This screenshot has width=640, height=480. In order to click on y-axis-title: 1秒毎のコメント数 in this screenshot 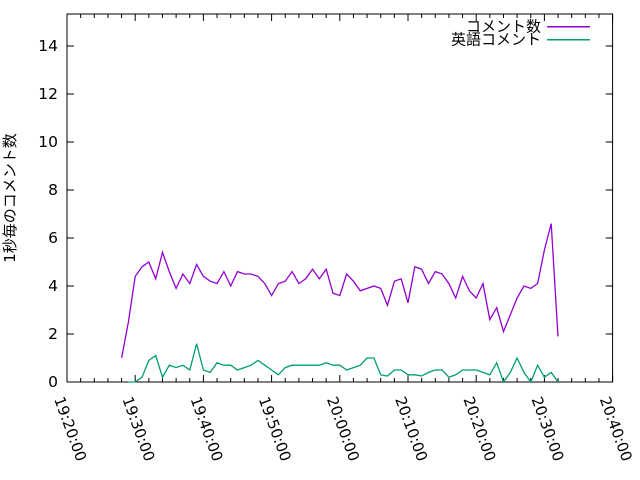, I will do `click(10, 198)`.